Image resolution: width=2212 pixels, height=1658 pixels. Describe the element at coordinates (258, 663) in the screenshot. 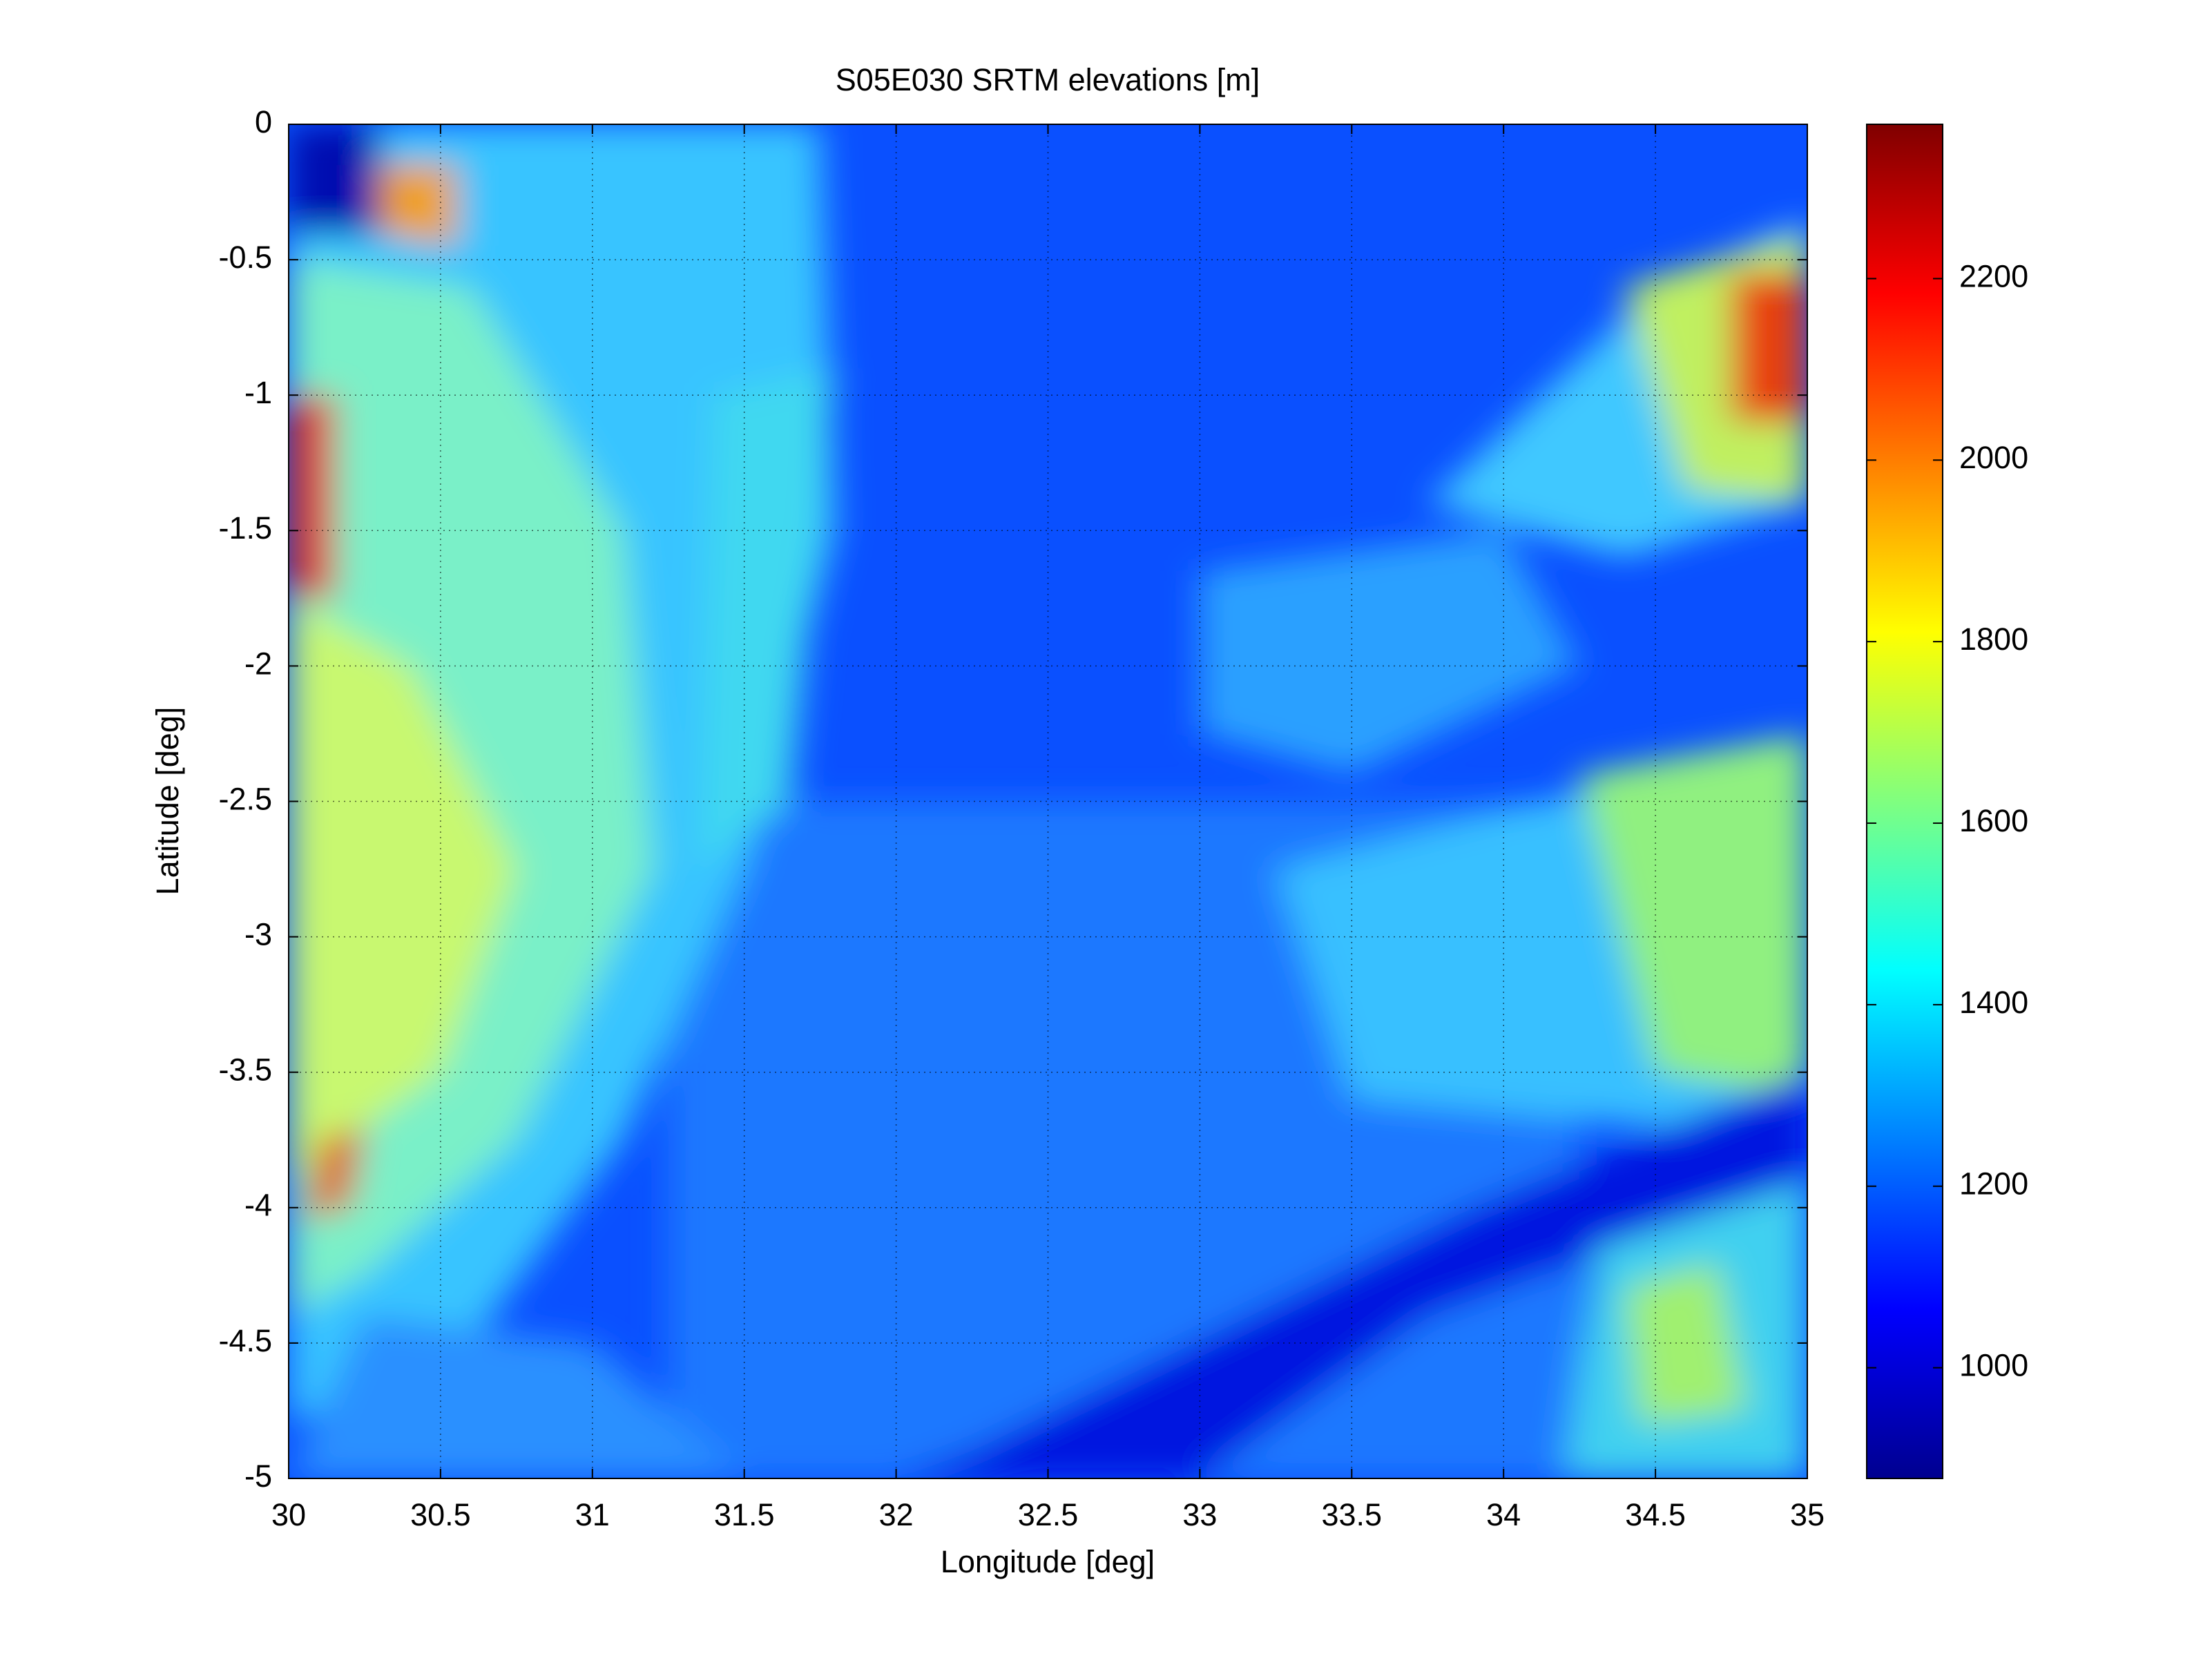

I see `y-tick-label: -2` at that location.